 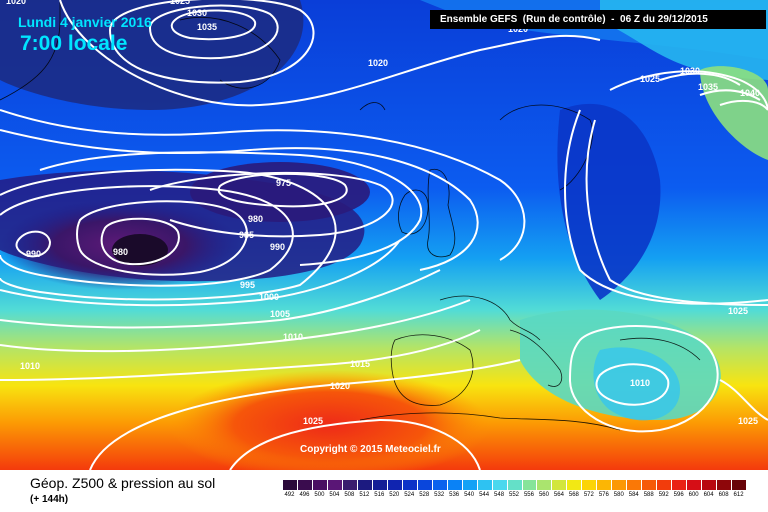 What do you see at coordinates (678, 495) in the screenshot?
I see `legend-value: 596` at bounding box center [678, 495].